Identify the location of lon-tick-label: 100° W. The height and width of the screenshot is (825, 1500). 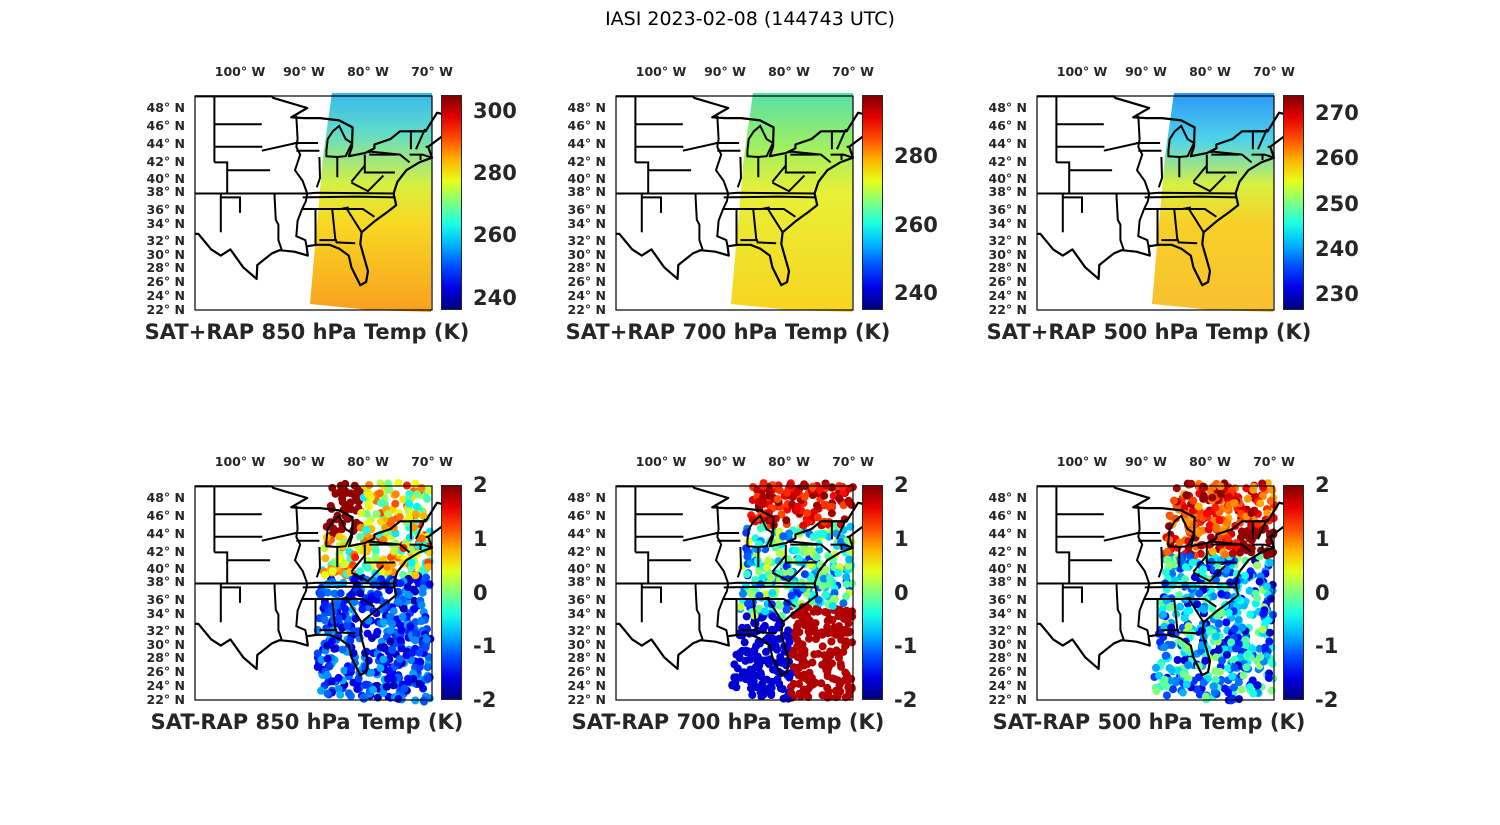
(1082, 71).